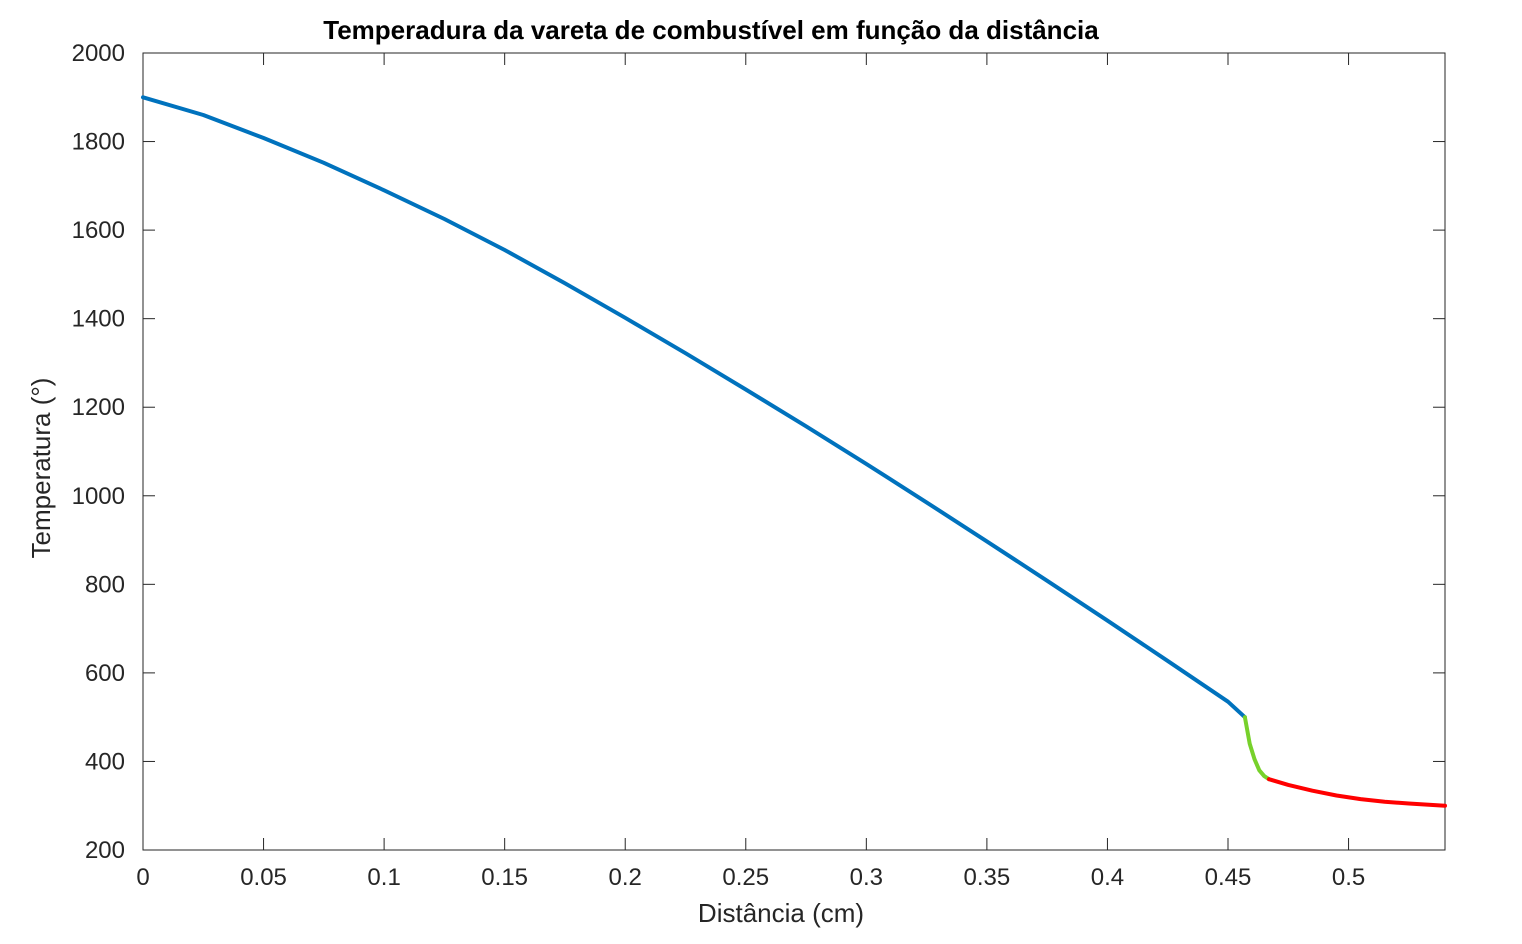 This screenshot has height=944, width=1522. What do you see at coordinates (987, 877) in the screenshot?
I see `x-tick-label: 0.35` at bounding box center [987, 877].